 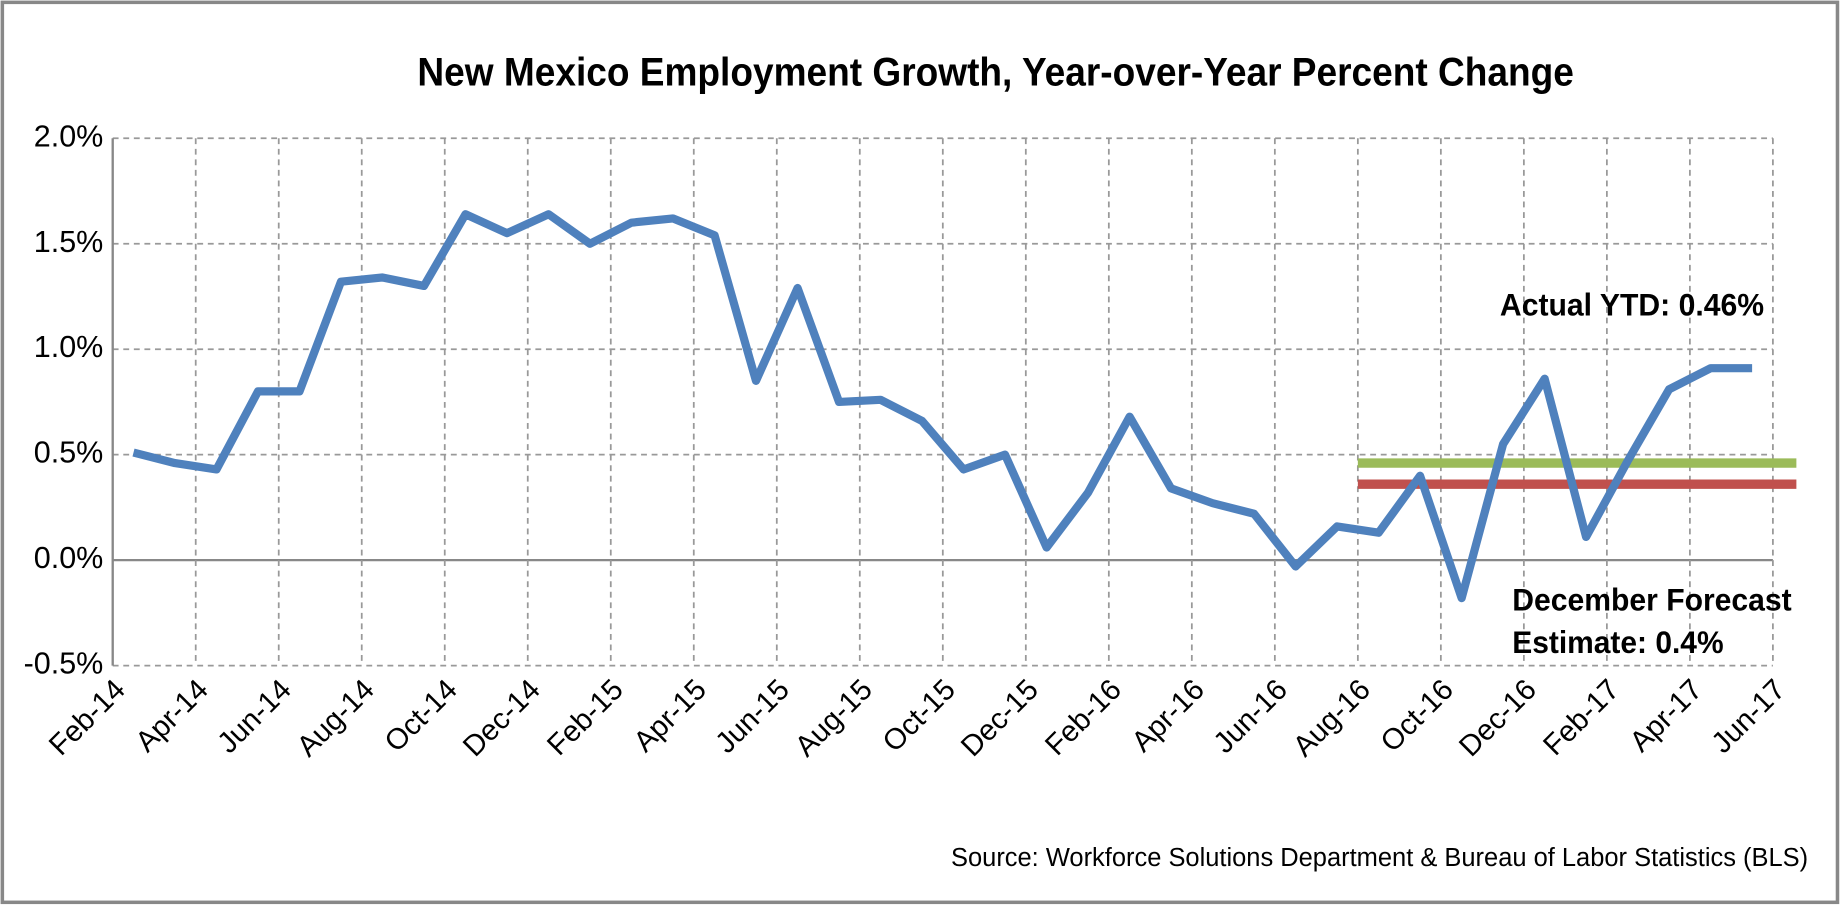 What do you see at coordinates (1652, 600) in the screenshot?
I see `annotation: December Forecast` at bounding box center [1652, 600].